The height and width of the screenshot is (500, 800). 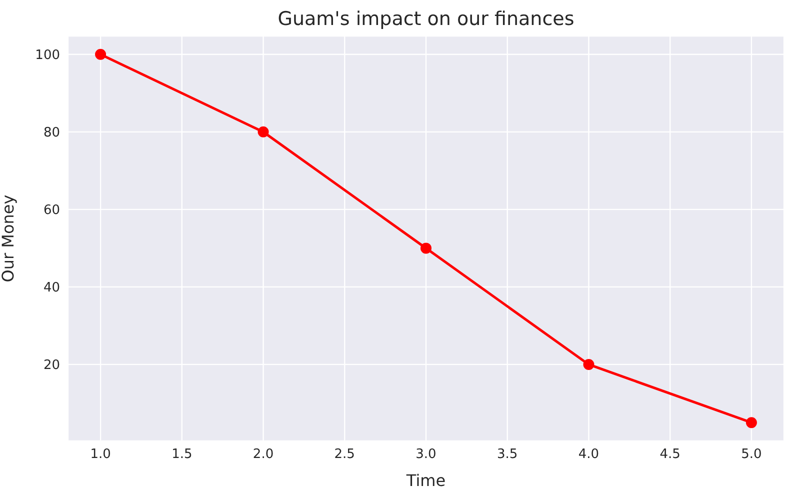 I want to click on y-axis-title: Our Money, so click(x=9, y=238).